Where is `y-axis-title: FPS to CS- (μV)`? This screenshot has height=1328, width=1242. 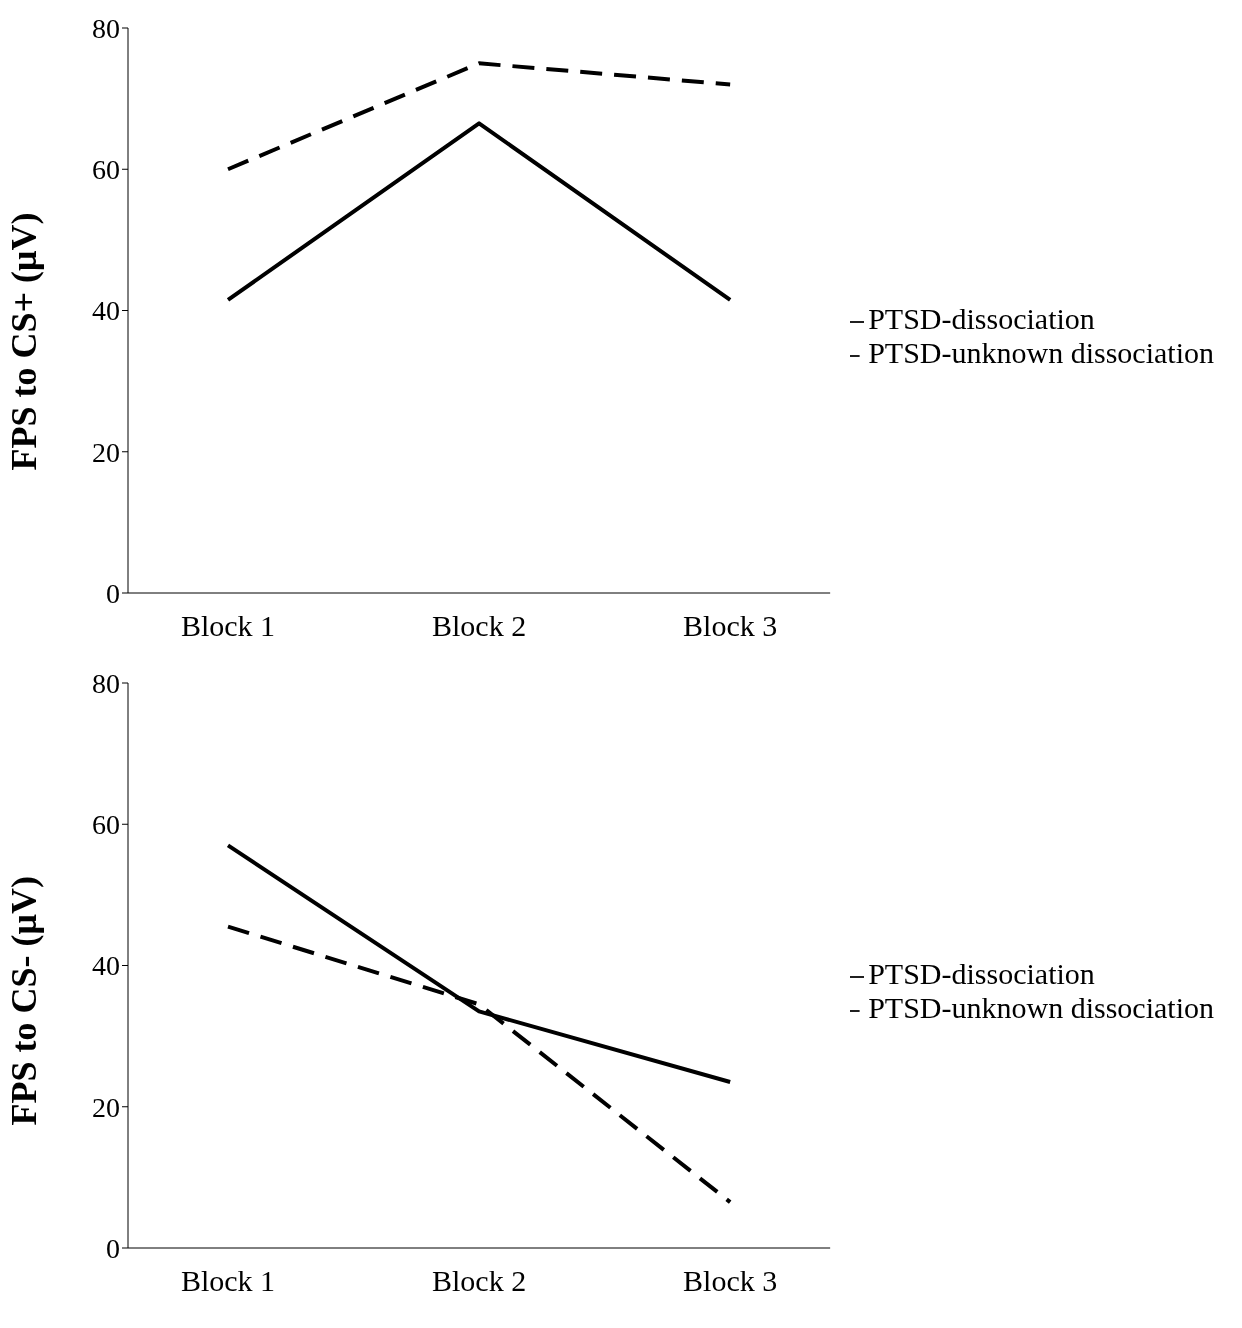
y-axis-title: FPS to CS- (μV) is located at coordinates (23, 1001).